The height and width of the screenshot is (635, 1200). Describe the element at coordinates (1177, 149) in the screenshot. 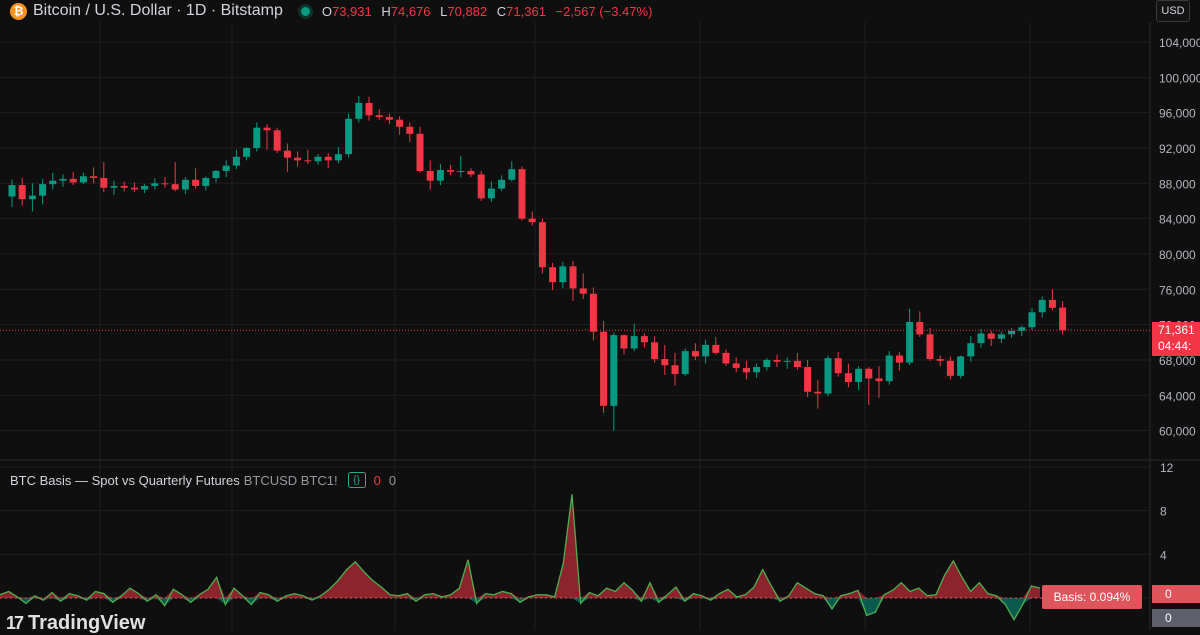

I see `price-axis-label: 92,000` at that location.